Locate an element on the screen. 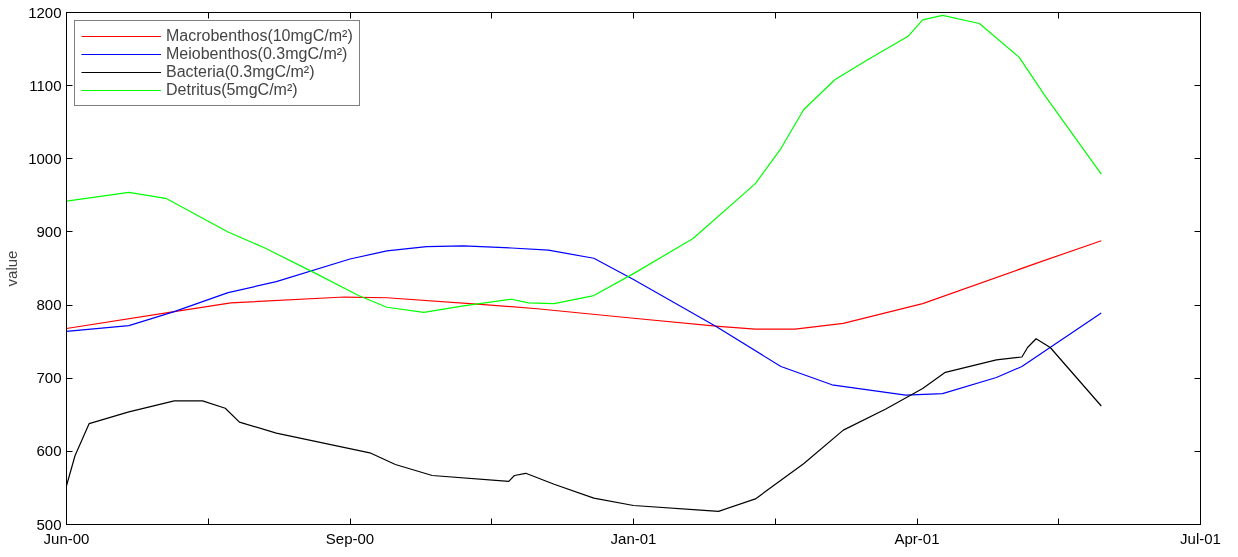 This screenshot has width=1238, height=557. x-tick-label: Sep-00 is located at coordinates (350, 538).